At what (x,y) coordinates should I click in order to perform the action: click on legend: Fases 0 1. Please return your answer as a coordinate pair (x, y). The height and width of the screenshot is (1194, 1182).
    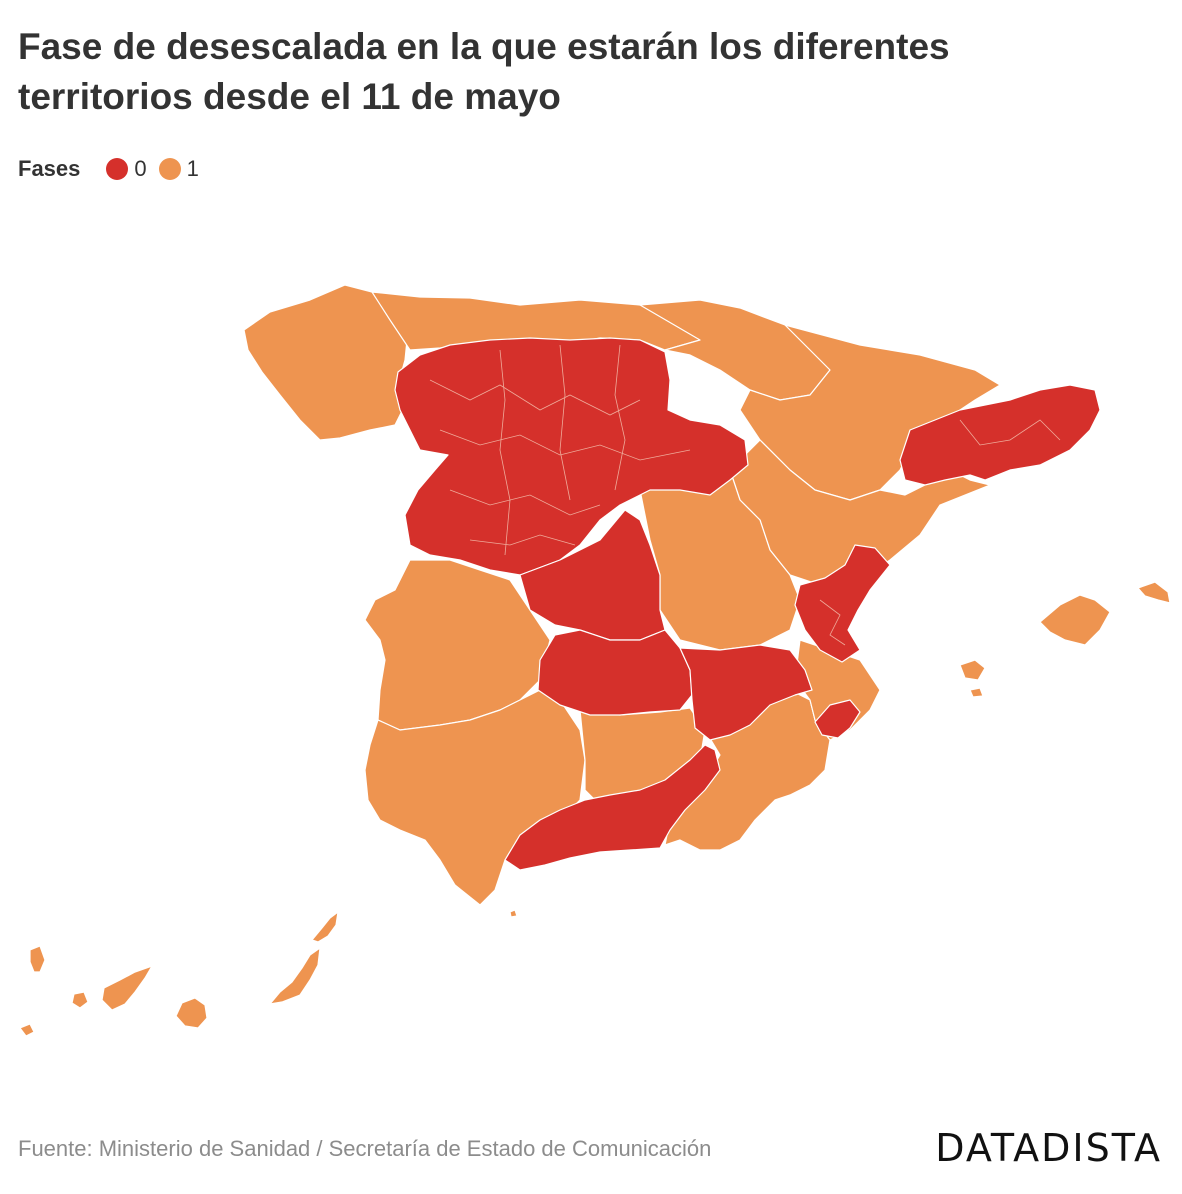
    Looking at the image, I should click on (114, 169).